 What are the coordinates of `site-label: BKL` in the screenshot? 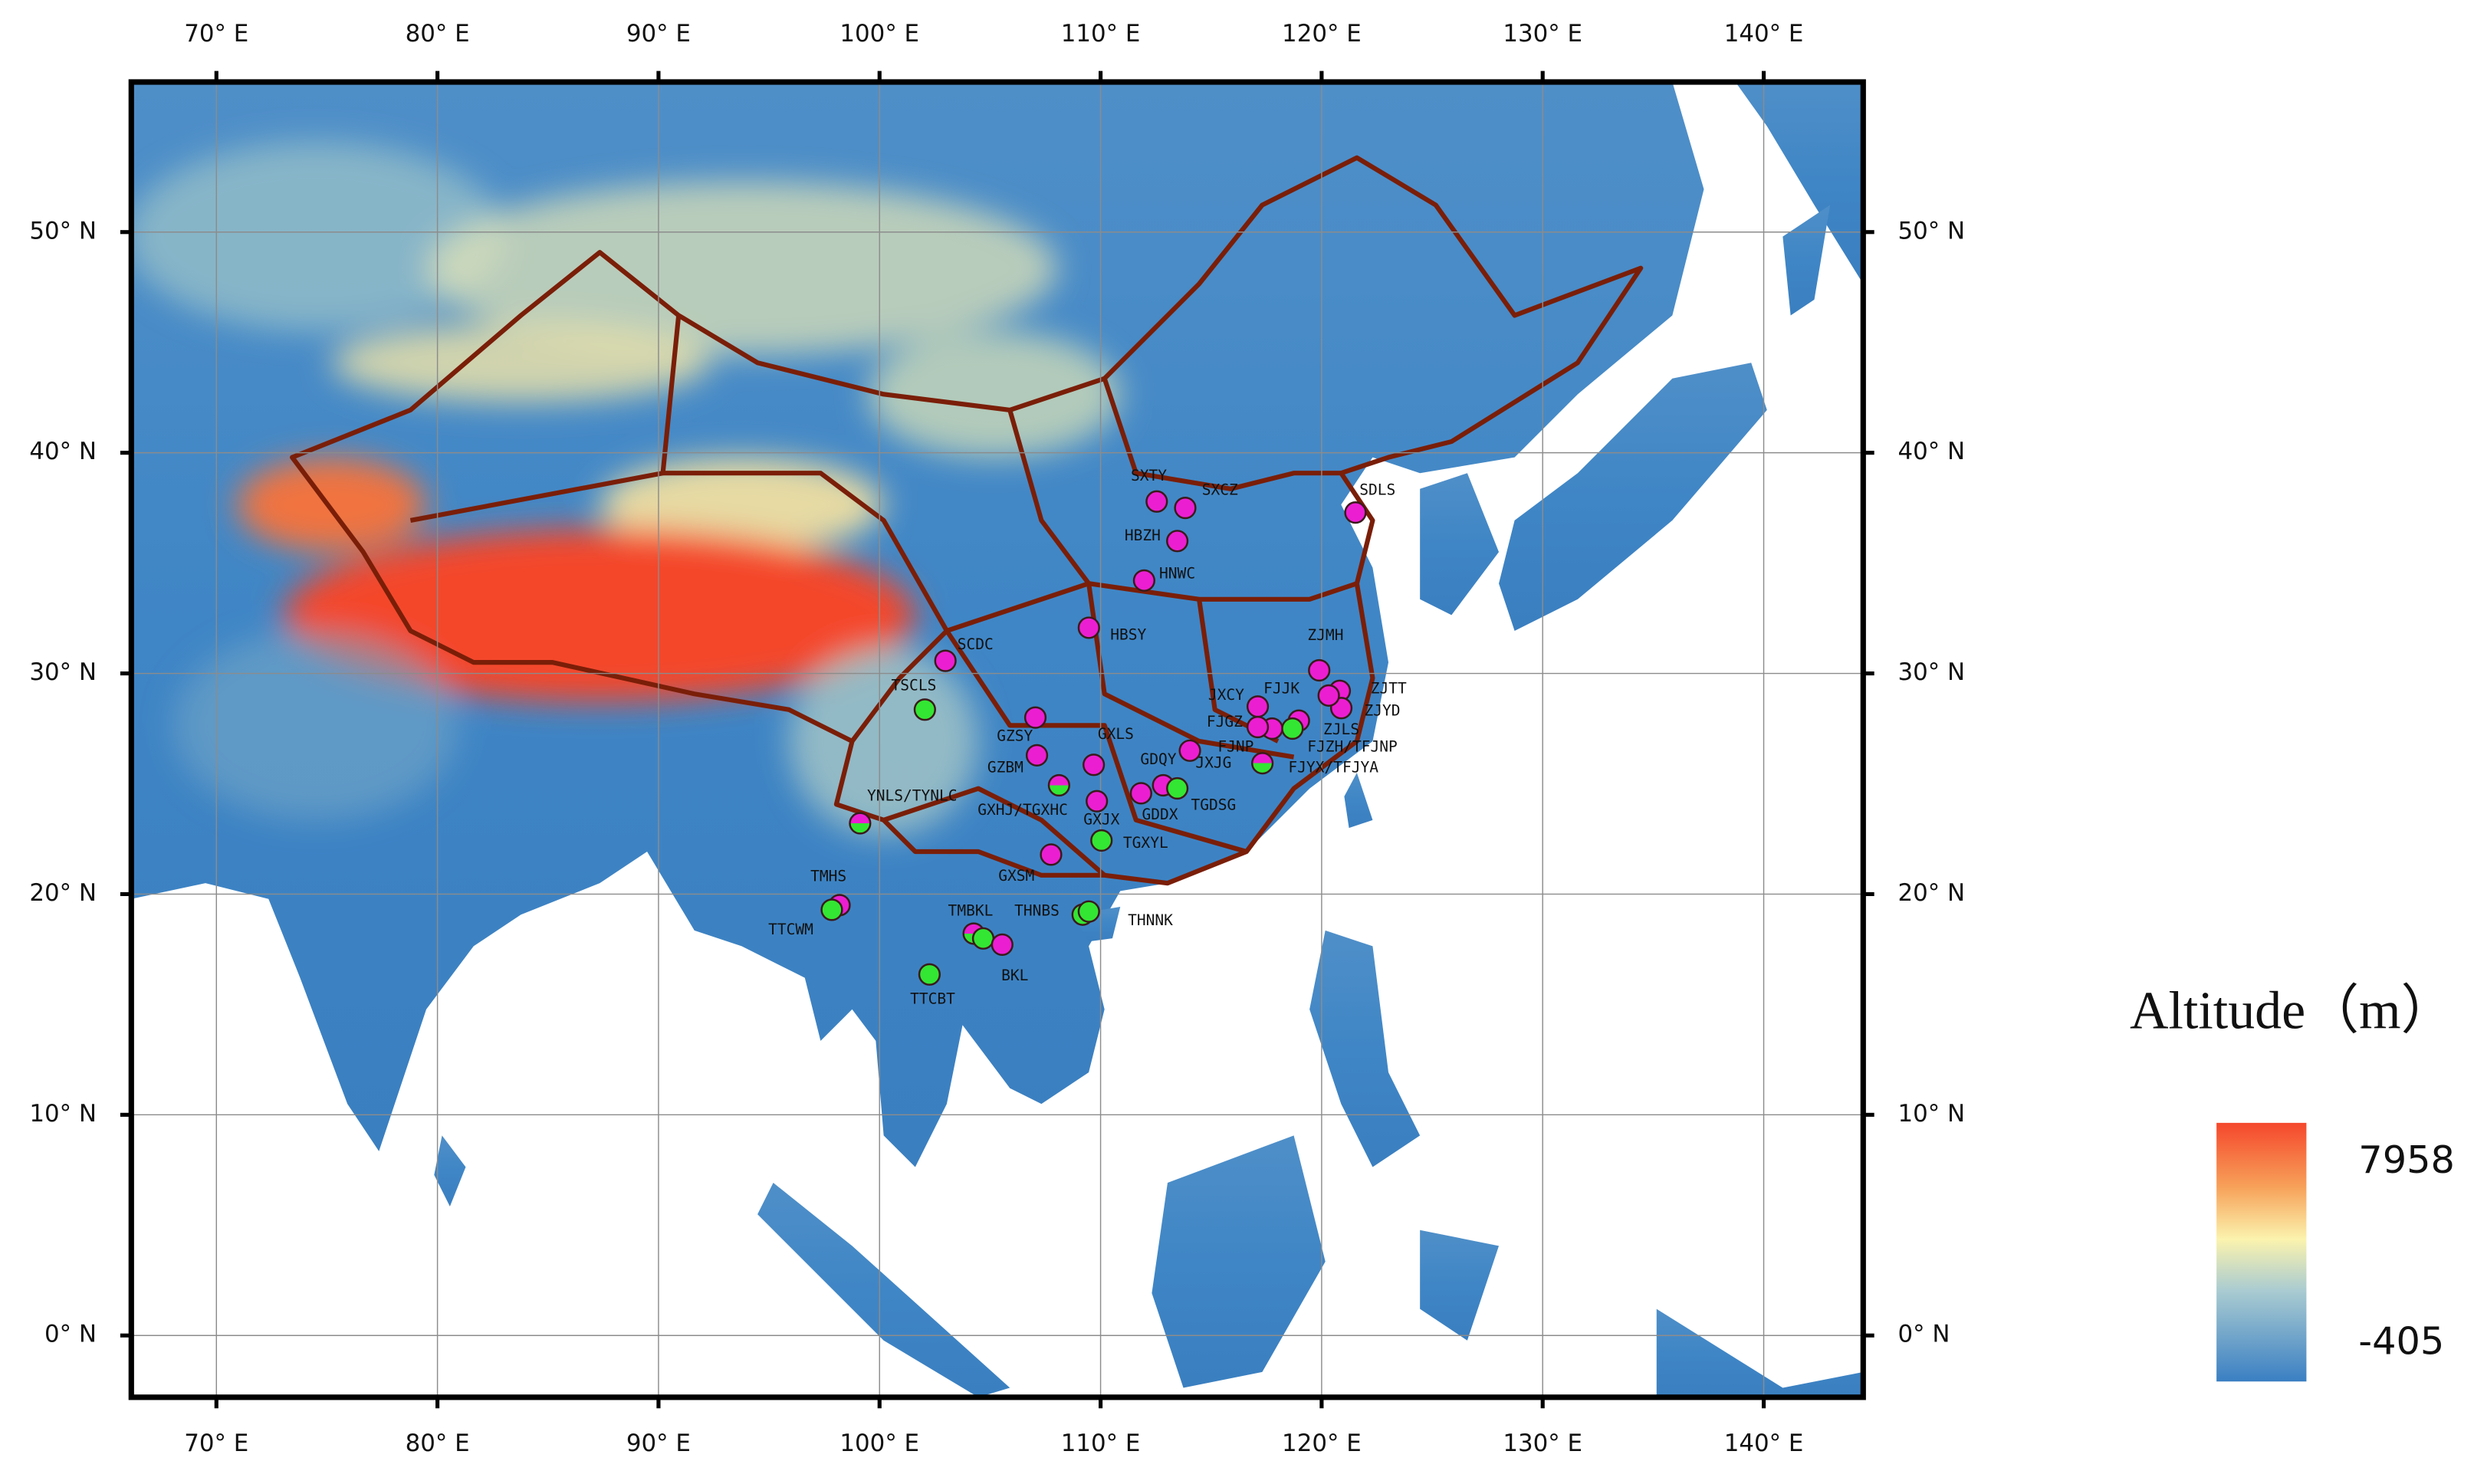 It's located at (1015, 975).